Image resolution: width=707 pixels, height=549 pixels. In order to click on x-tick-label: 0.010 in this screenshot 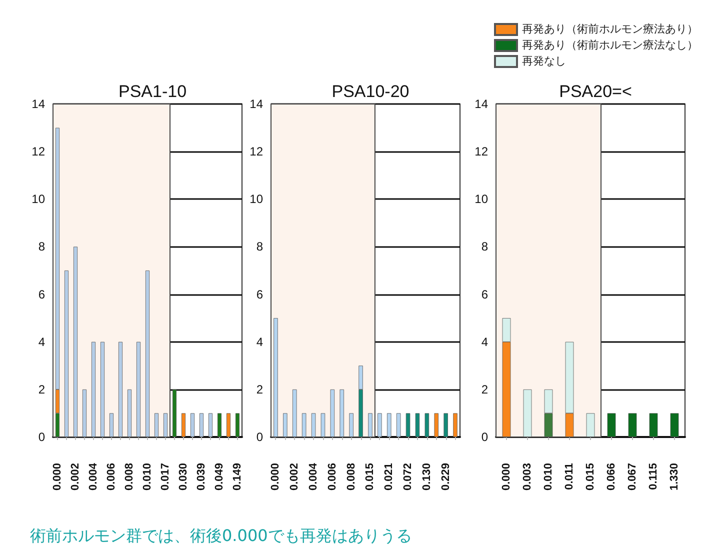, I will do `click(148, 477)`.